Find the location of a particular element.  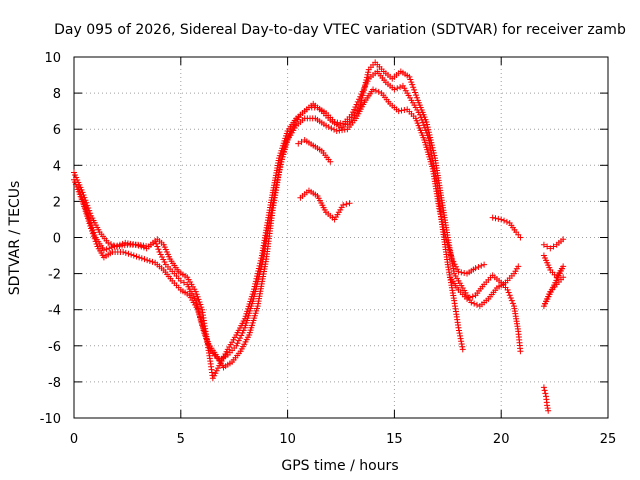

series-track-j is located at coordinates (546, 399).